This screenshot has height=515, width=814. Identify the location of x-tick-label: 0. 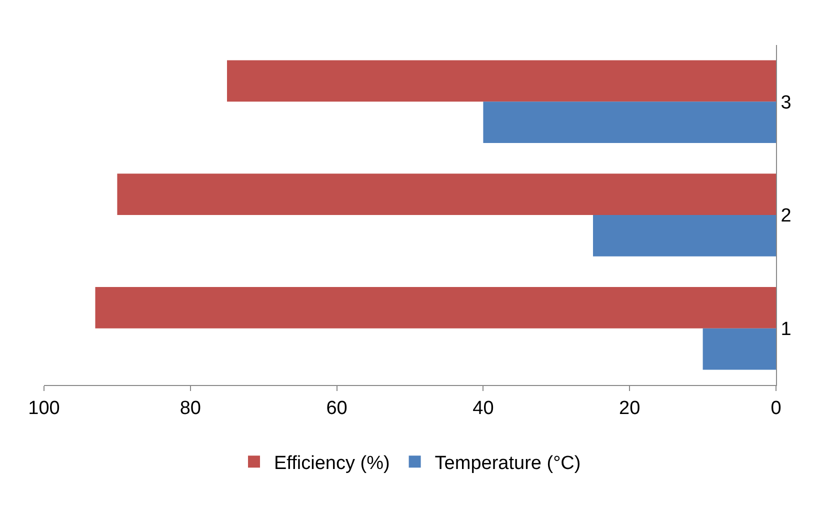
(776, 408).